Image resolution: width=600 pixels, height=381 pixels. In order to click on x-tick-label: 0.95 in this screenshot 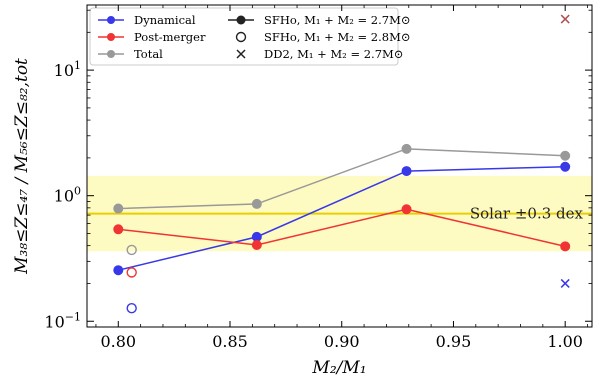, I will do `click(454, 341)`.